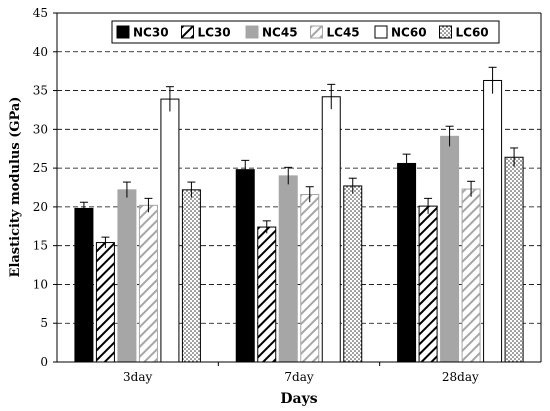  I want to click on bar-nc30-3day, so click(84, 285).